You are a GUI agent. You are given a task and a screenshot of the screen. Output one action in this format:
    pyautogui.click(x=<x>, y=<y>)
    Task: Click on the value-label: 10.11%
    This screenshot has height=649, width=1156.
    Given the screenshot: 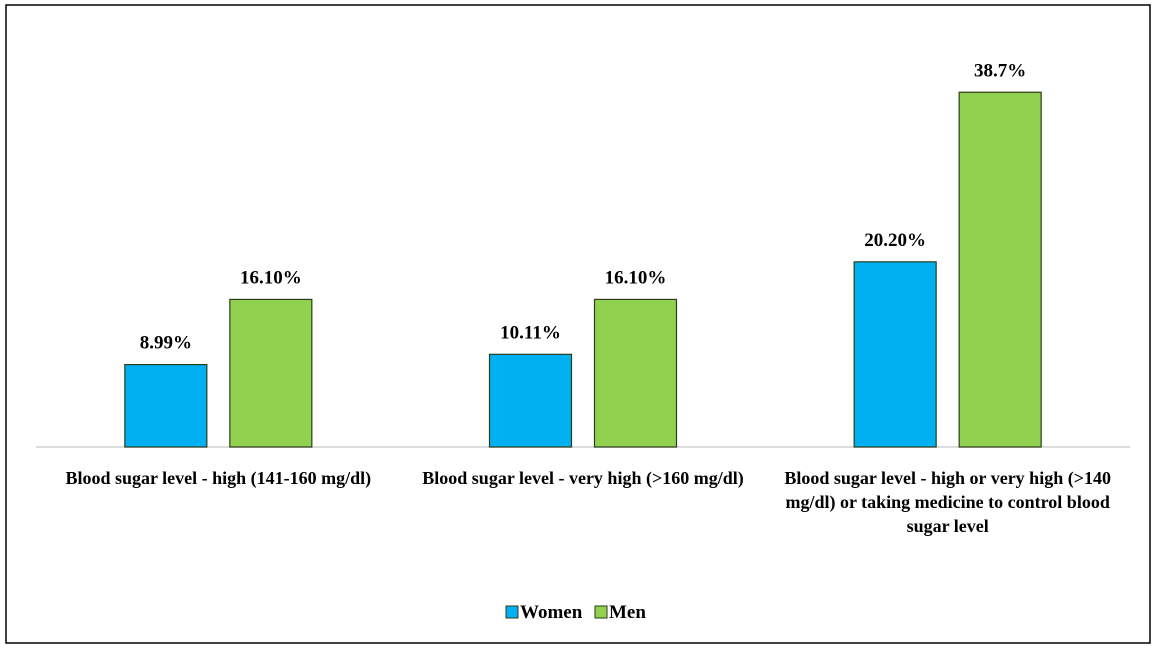 What is the action you would take?
    pyautogui.click(x=530, y=332)
    